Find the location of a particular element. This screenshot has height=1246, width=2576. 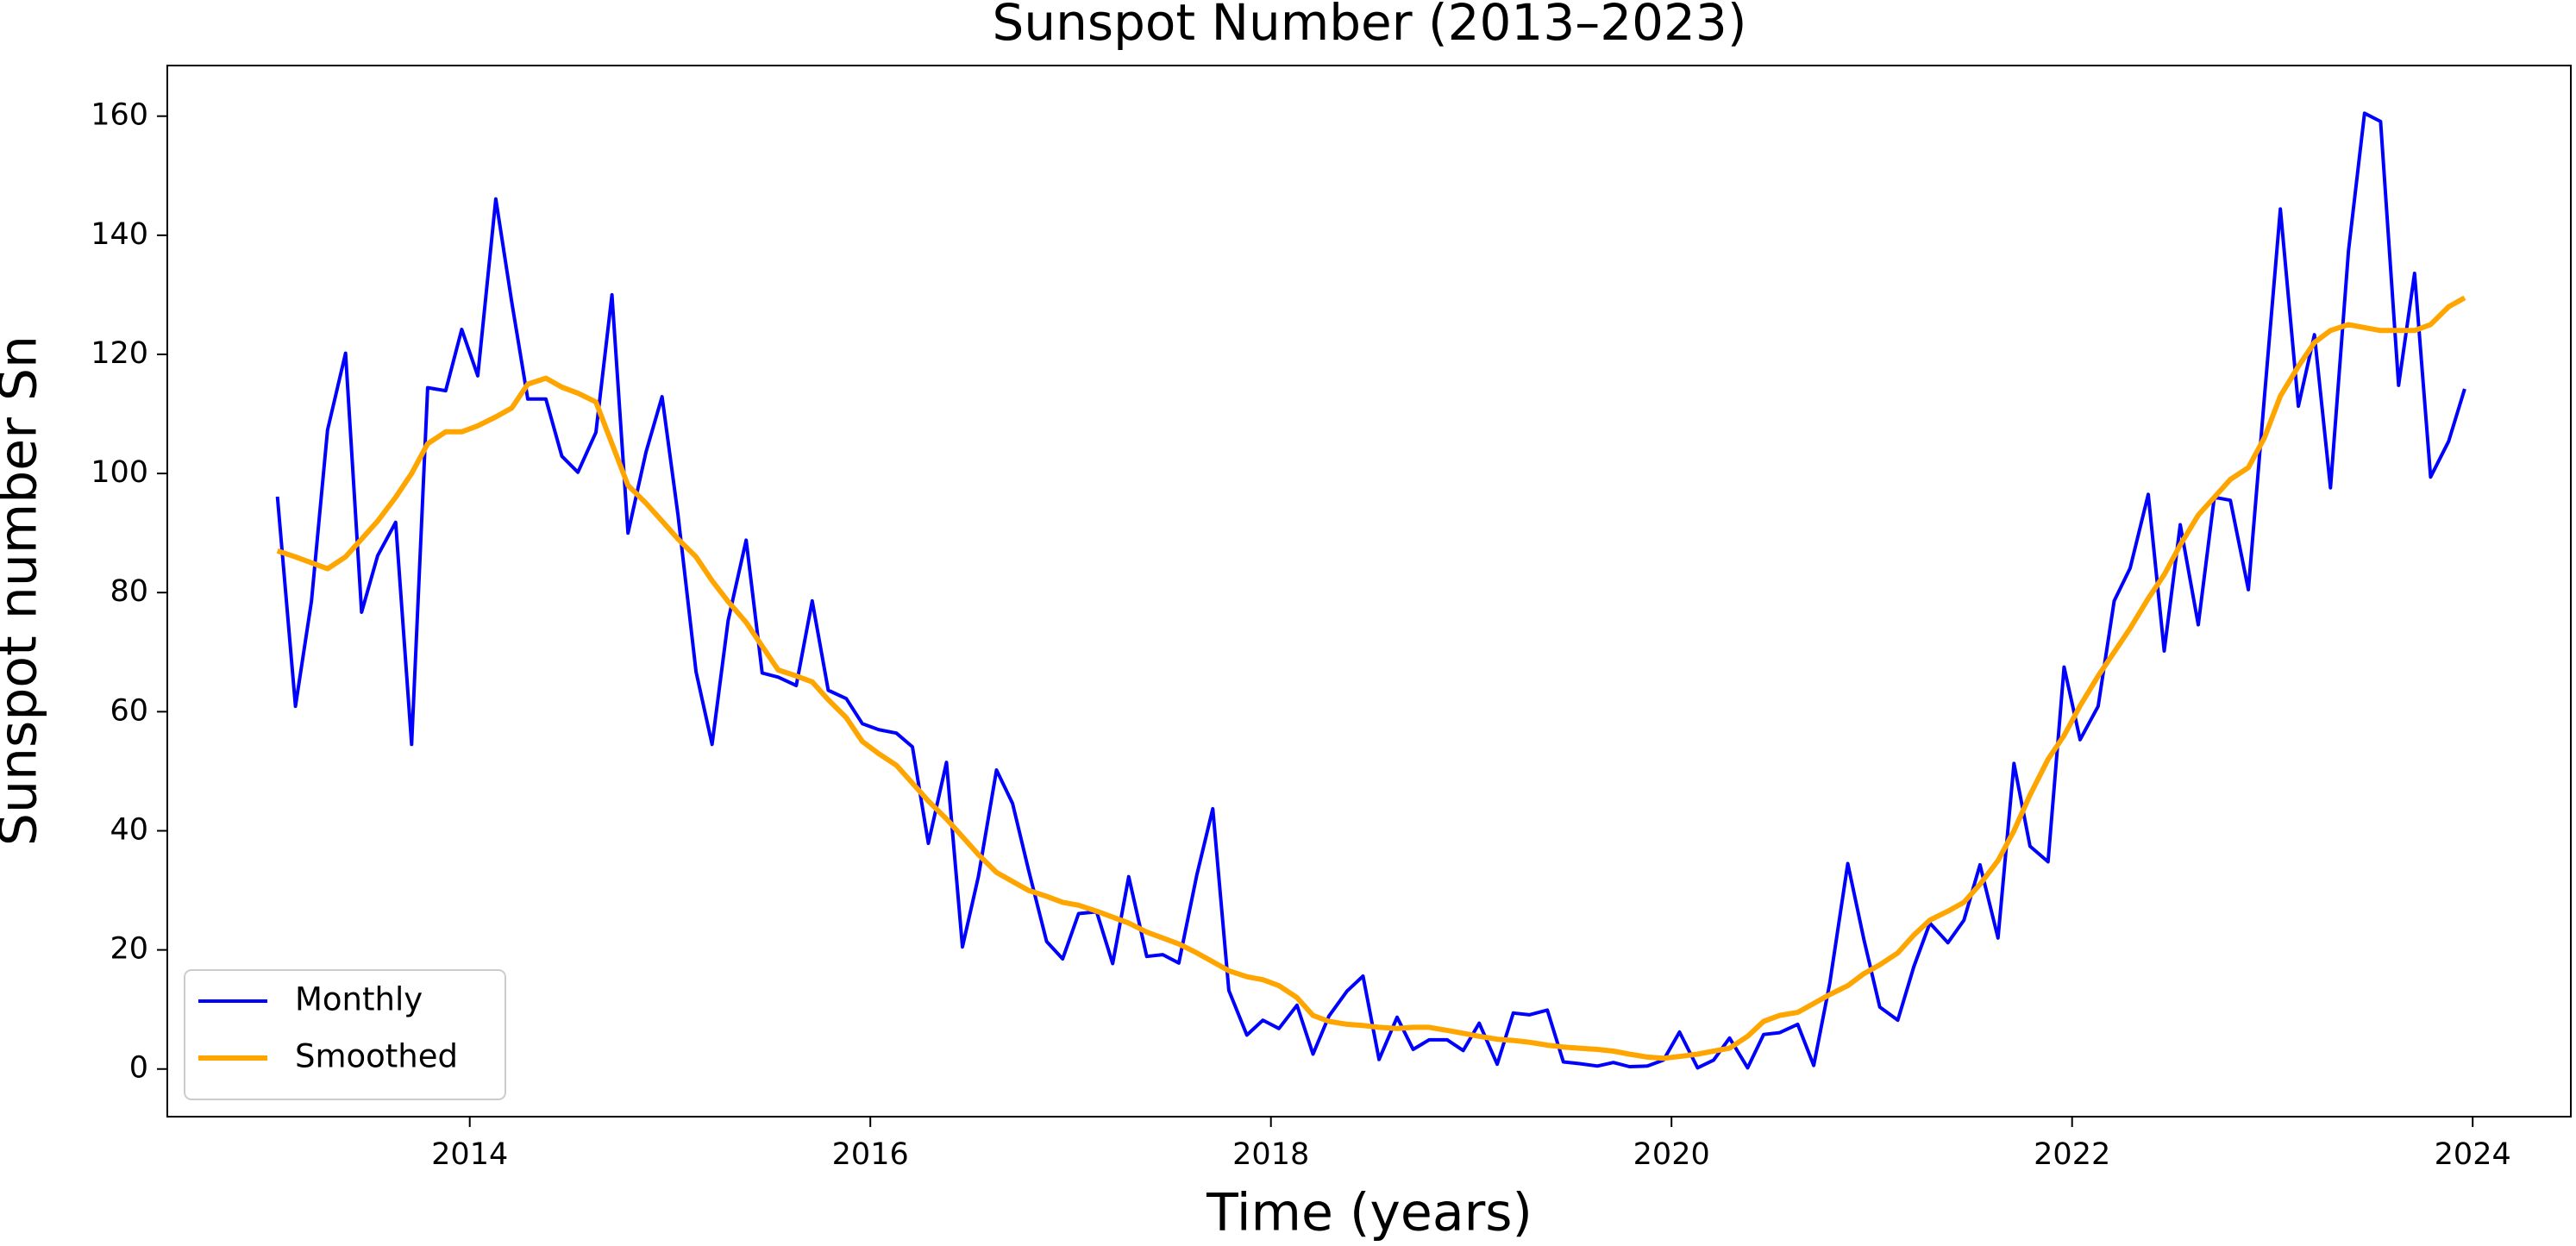

y-axis-label: Sunspot number Sn is located at coordinates (24, 590).